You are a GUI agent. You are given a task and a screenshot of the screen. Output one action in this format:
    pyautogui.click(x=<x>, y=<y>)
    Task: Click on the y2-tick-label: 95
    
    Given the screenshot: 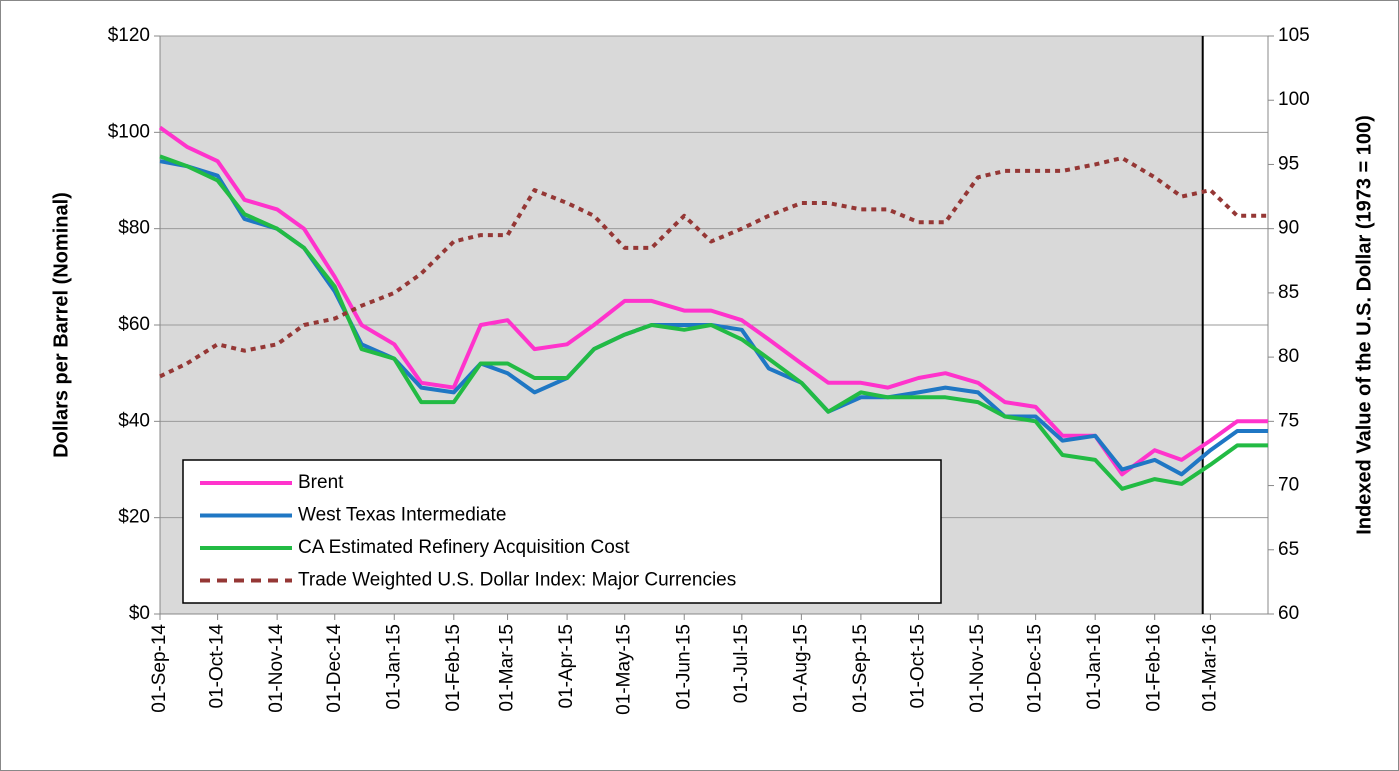 What is the action you would take?
    pyautogui.click(x=1288, y=163)
    